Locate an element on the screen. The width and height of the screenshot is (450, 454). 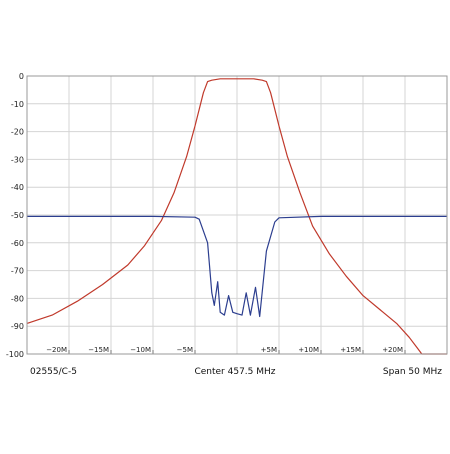
x-tick-labels: −20M −15M −10M −5M +5M +10M +15M +20M is located at coordinates (226, 350).